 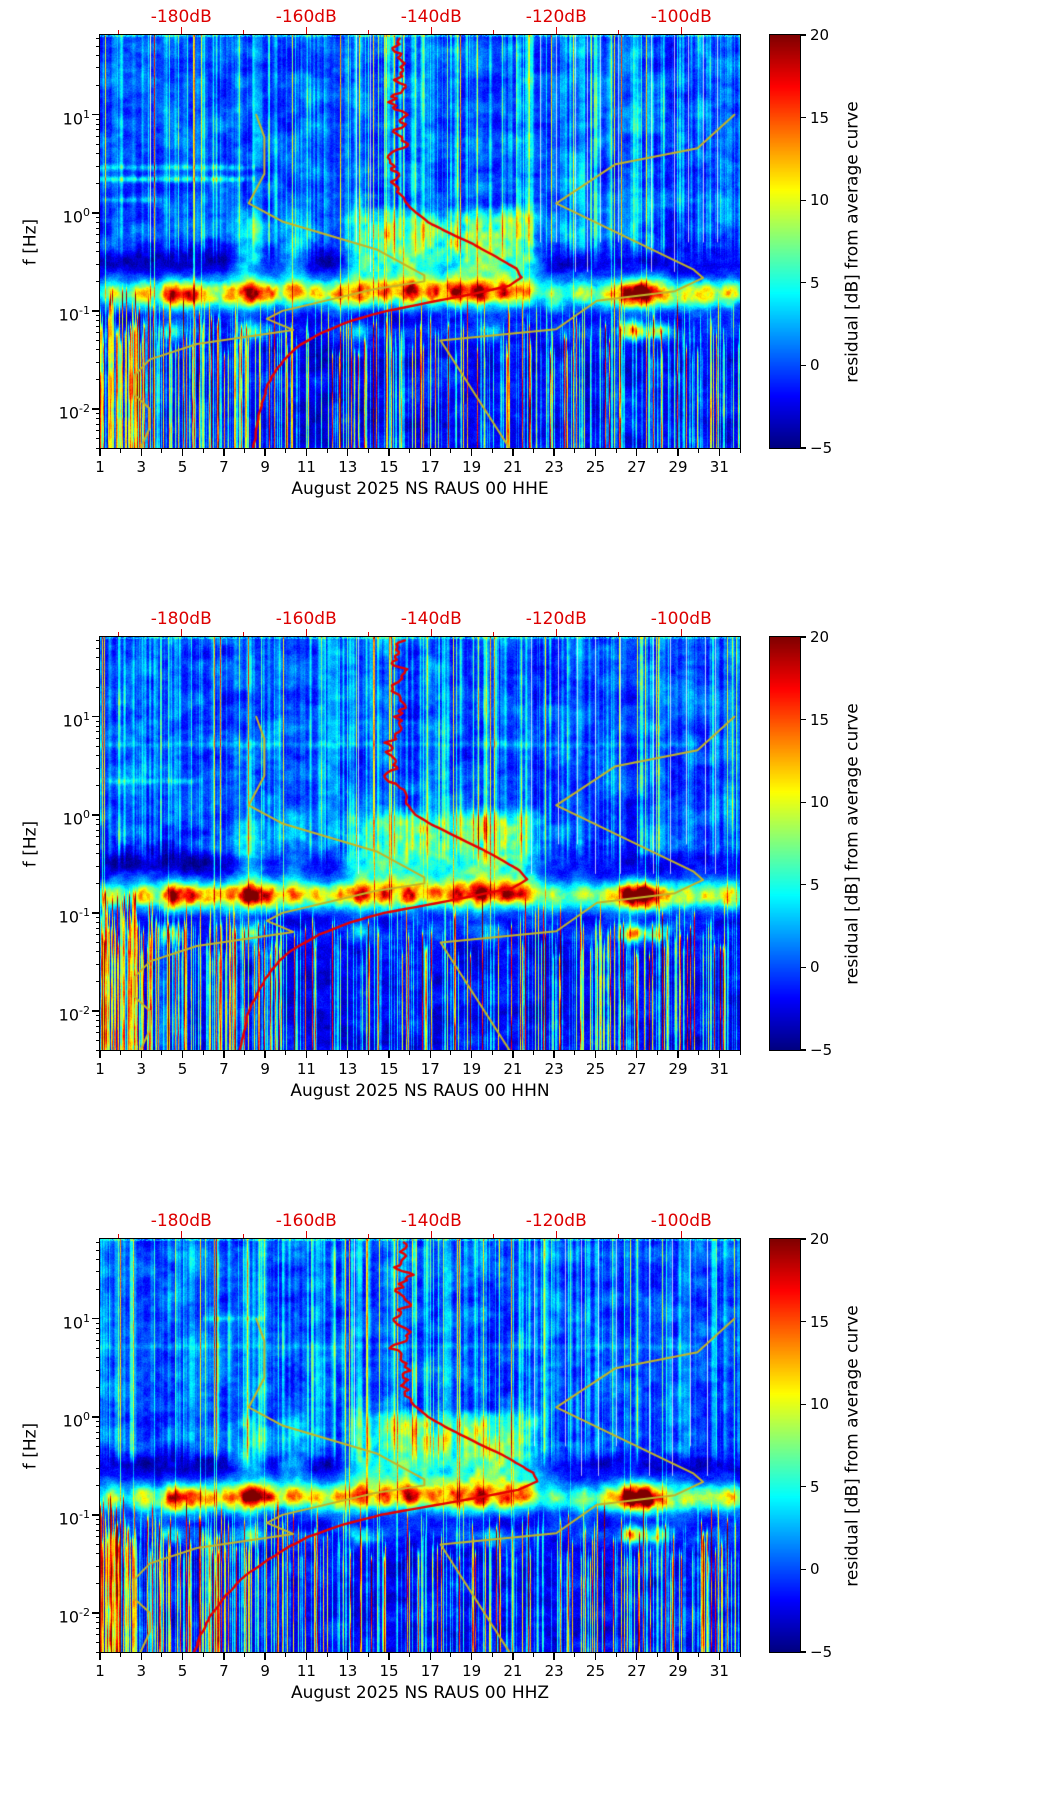 What do you see at coordinates (430, 467) in the screenshot?
I see `x-tick-label: 17` at bounding box center [430, 467].